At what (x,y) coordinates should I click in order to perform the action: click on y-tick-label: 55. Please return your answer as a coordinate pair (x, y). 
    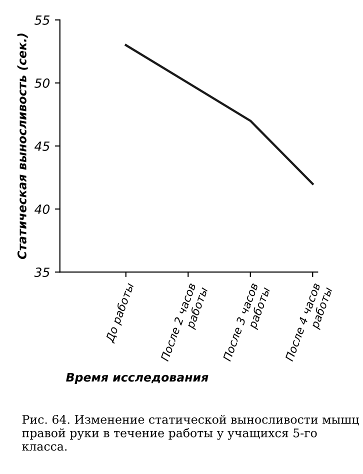
    Looking at the image, I should click on (42, 20).